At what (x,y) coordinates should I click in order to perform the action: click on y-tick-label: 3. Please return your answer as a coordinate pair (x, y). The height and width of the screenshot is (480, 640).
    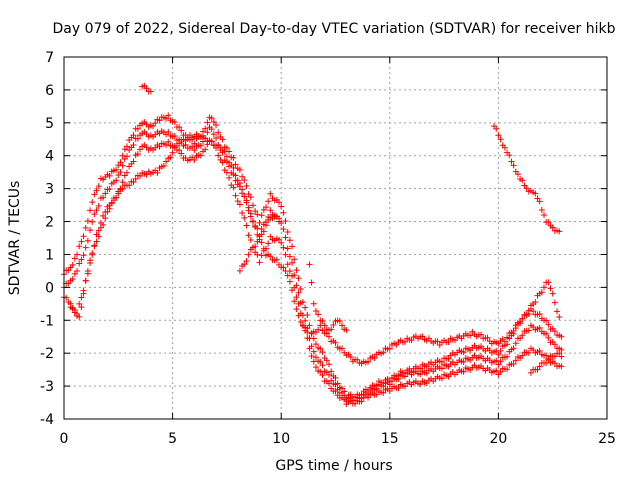
    Looking at the image, I should click on (49, 190).